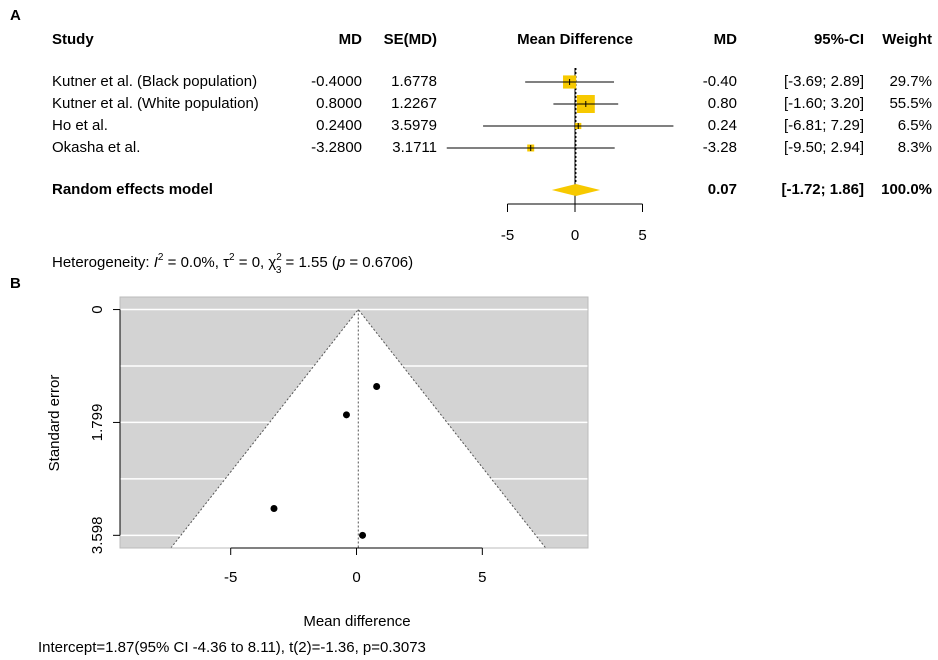 The image size is (938, 660). Describe the element at coordinates (340, 262) in the screenshot. I see `heterogeneity-part: p` at that location.